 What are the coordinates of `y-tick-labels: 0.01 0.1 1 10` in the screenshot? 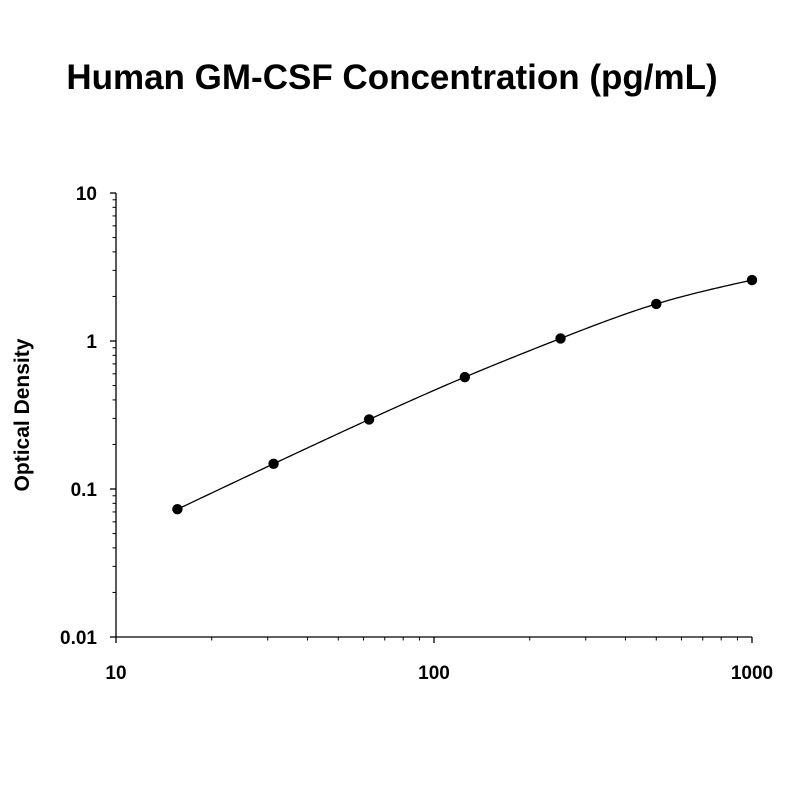 It's located at (78, 416).